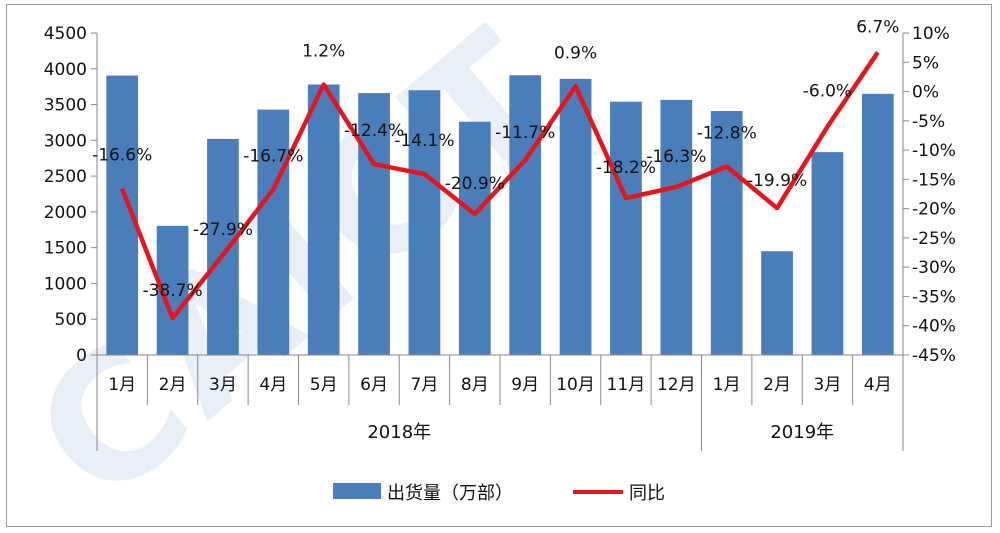 This screenshot has height=533, width=1000. Describe the element at coordinates (65, 213) in the screenshot. I see `y-left-tick-label: 2000` at that location.